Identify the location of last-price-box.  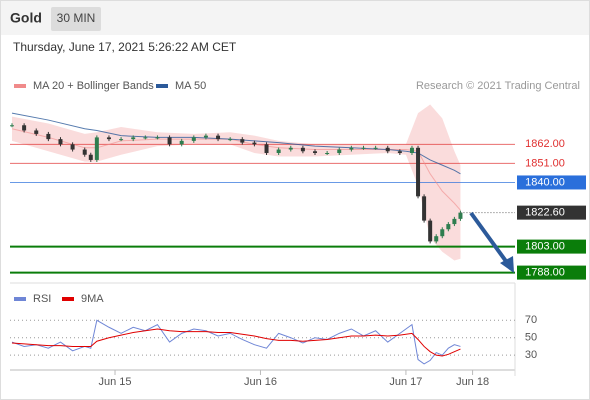
(551, 212).